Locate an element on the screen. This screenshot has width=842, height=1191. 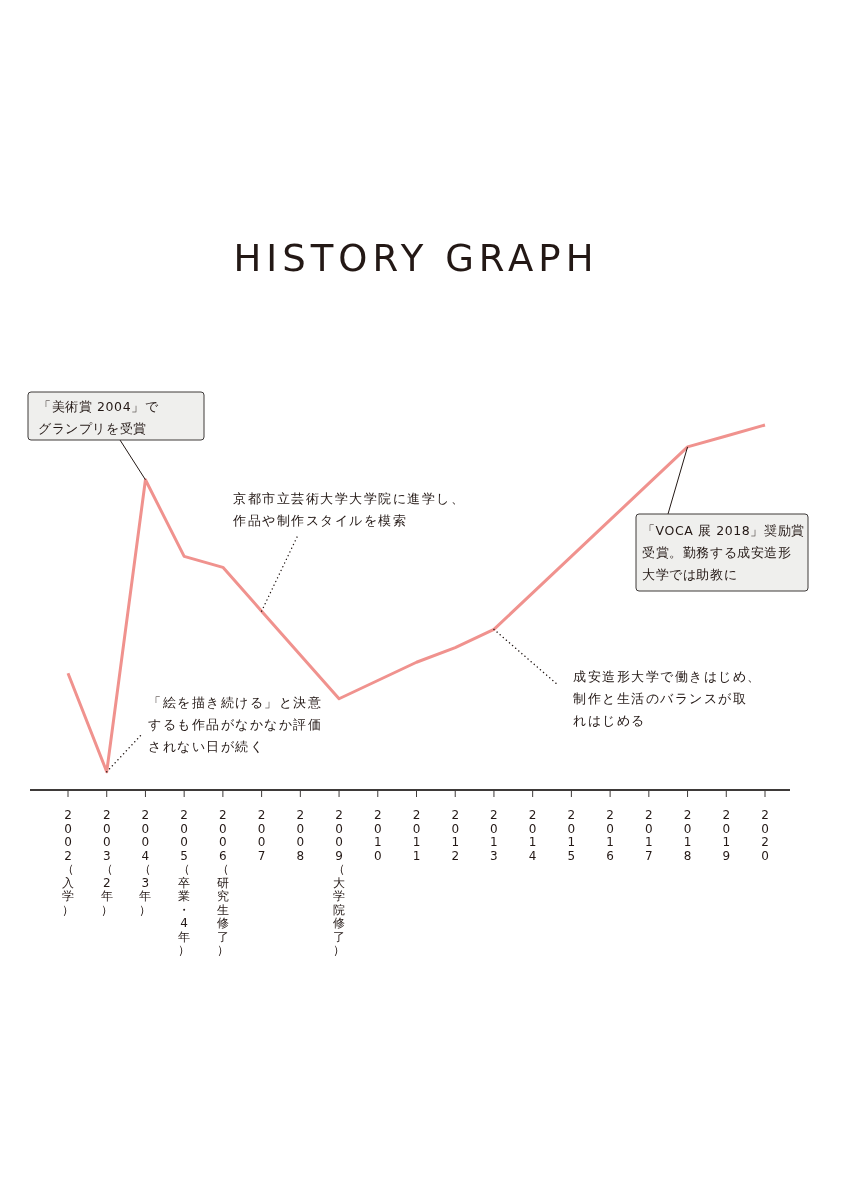
x-tick-label: 2004（3年） is located at coordinates (145, 862).